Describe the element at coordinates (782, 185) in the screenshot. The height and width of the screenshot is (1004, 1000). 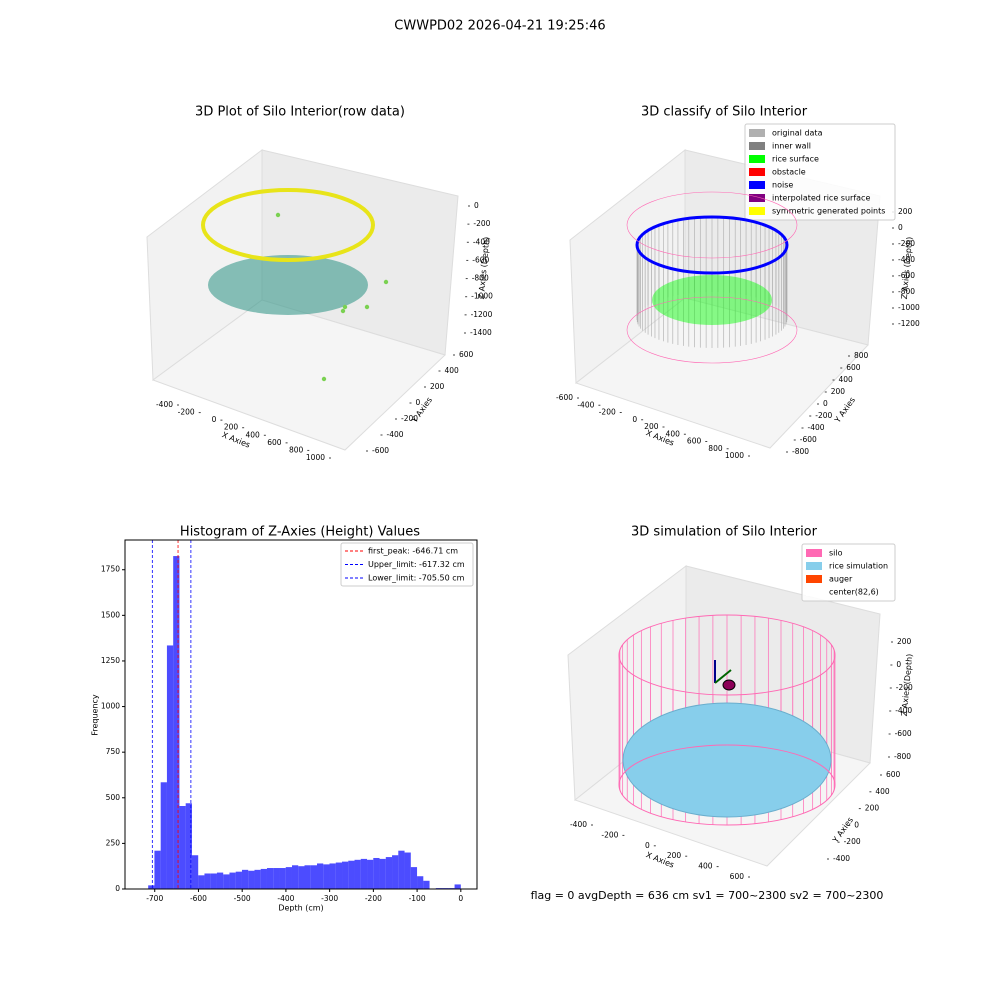
I see `legend-label: noise` at that location.